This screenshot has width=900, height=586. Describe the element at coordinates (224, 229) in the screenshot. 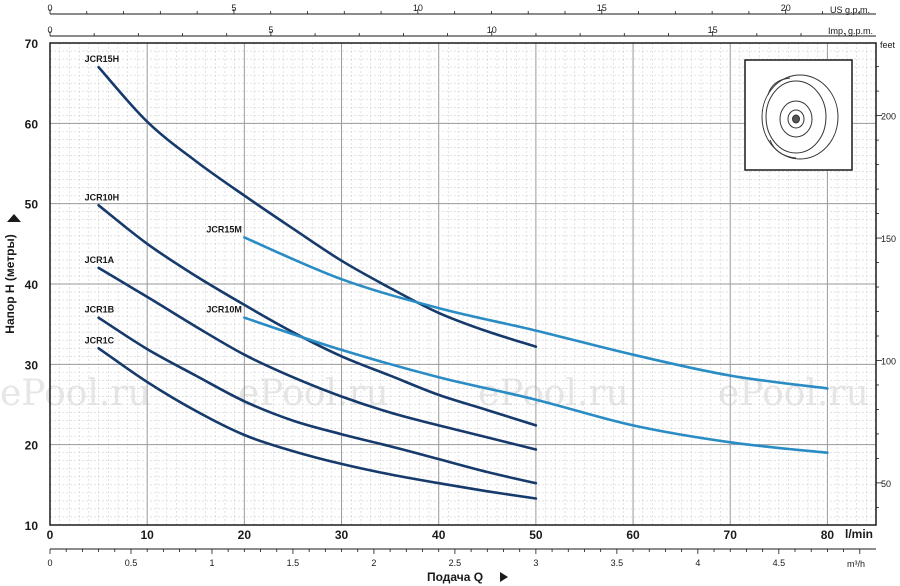

I see `curve-label-jcr15m: JCR15M` at that location.